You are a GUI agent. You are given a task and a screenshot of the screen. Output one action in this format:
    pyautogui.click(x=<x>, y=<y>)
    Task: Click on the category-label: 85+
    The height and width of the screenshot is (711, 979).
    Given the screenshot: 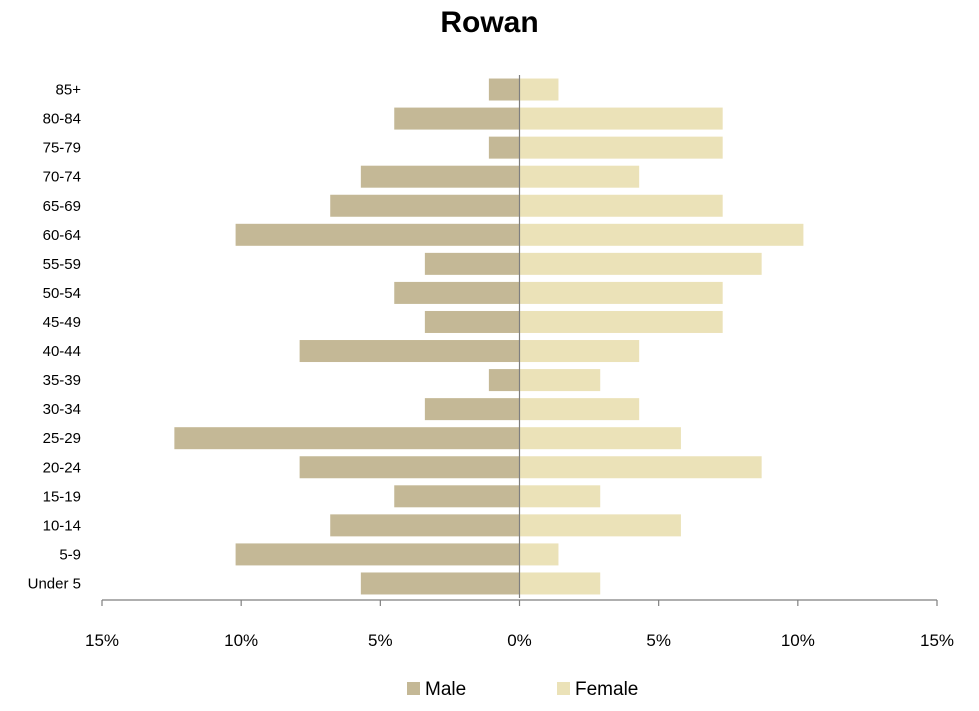 What is the action you would take?
    pyautogui.click(x=69, y=90)
    